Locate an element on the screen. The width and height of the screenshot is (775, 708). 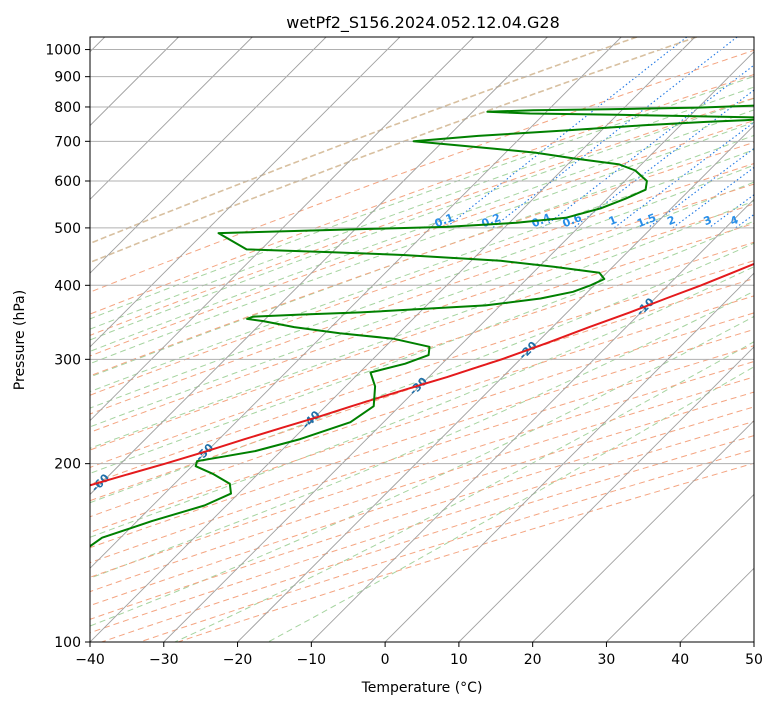
x-tick-label: 30 is located at coordinates (607, 660).